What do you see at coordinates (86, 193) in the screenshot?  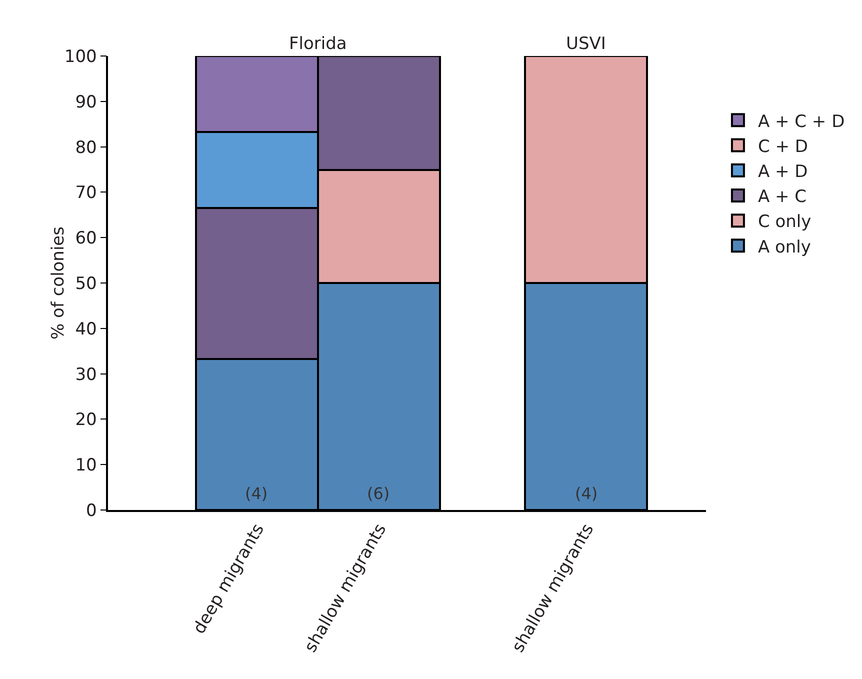 I see `y-tick-label: 70` at bounding box center [86, 193].